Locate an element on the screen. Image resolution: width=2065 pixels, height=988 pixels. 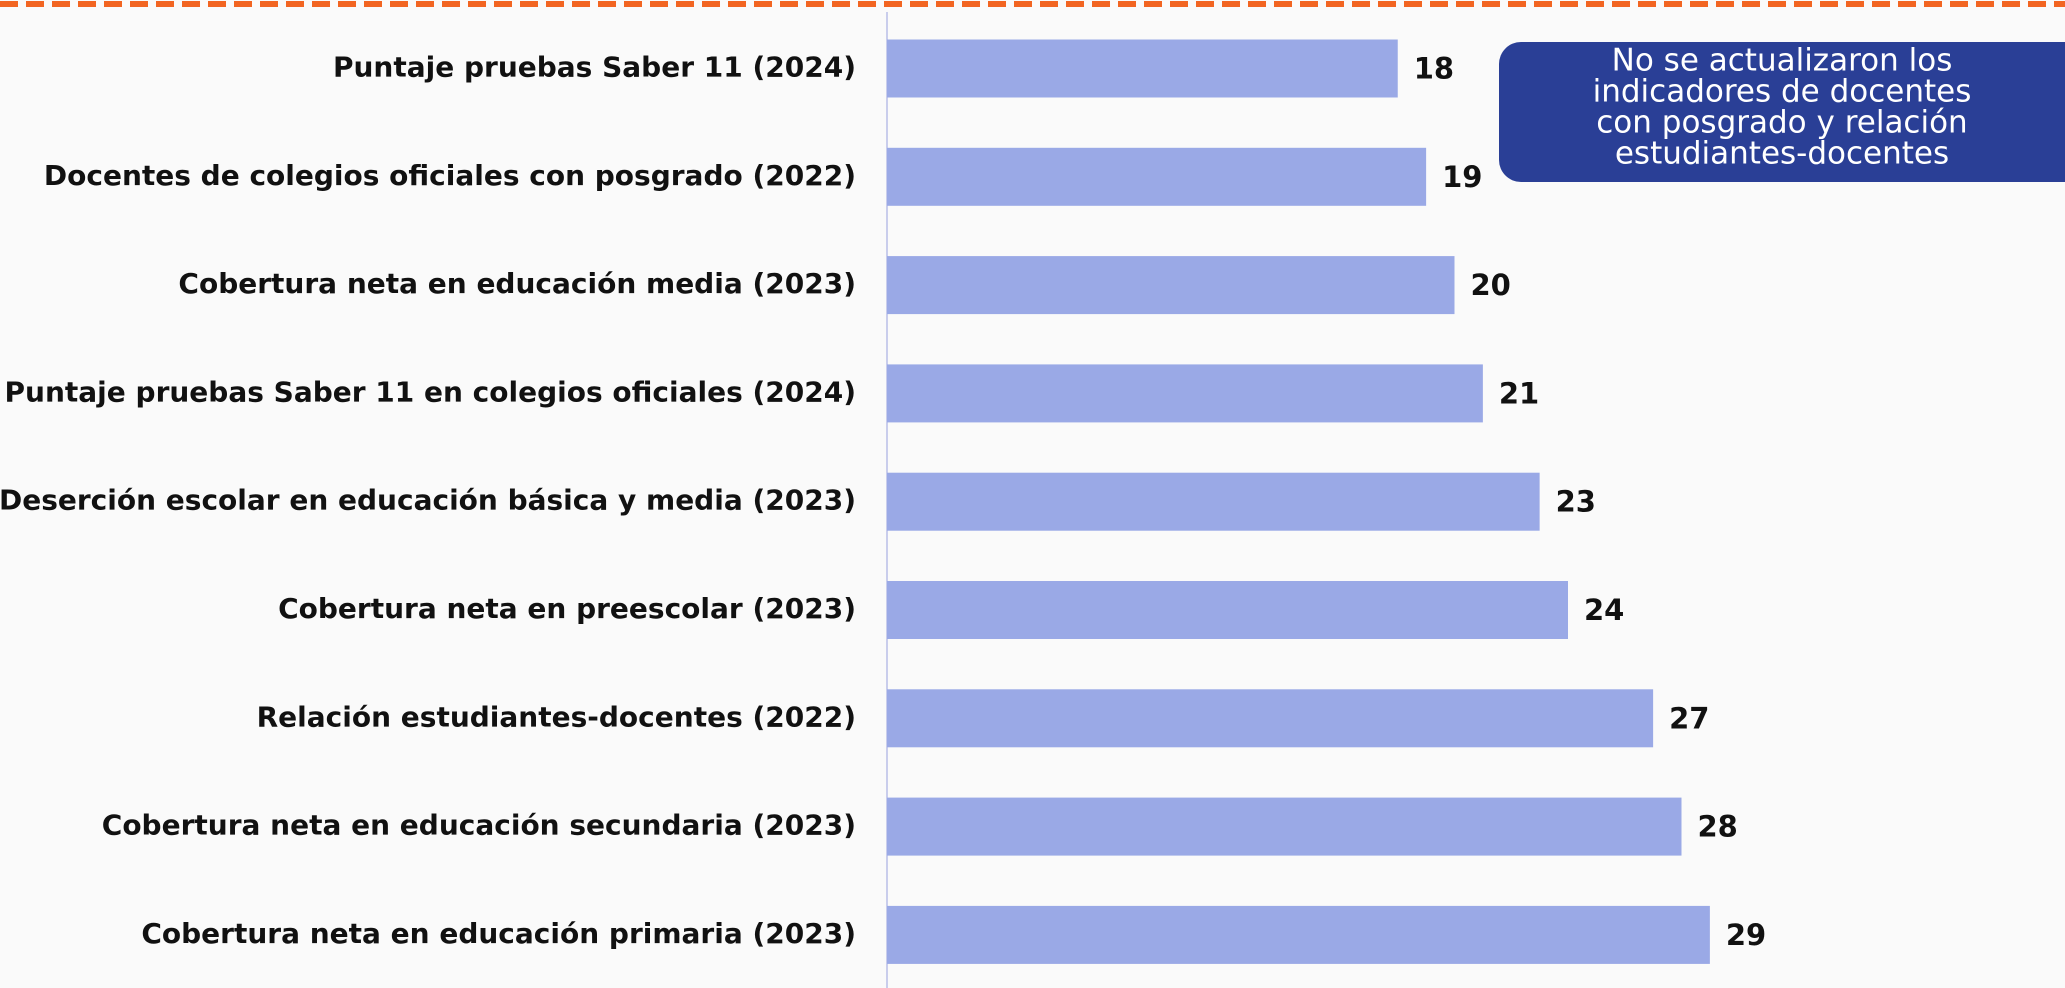
annotation-text: No se actualizaron los is located at coordinates (1782, 61).